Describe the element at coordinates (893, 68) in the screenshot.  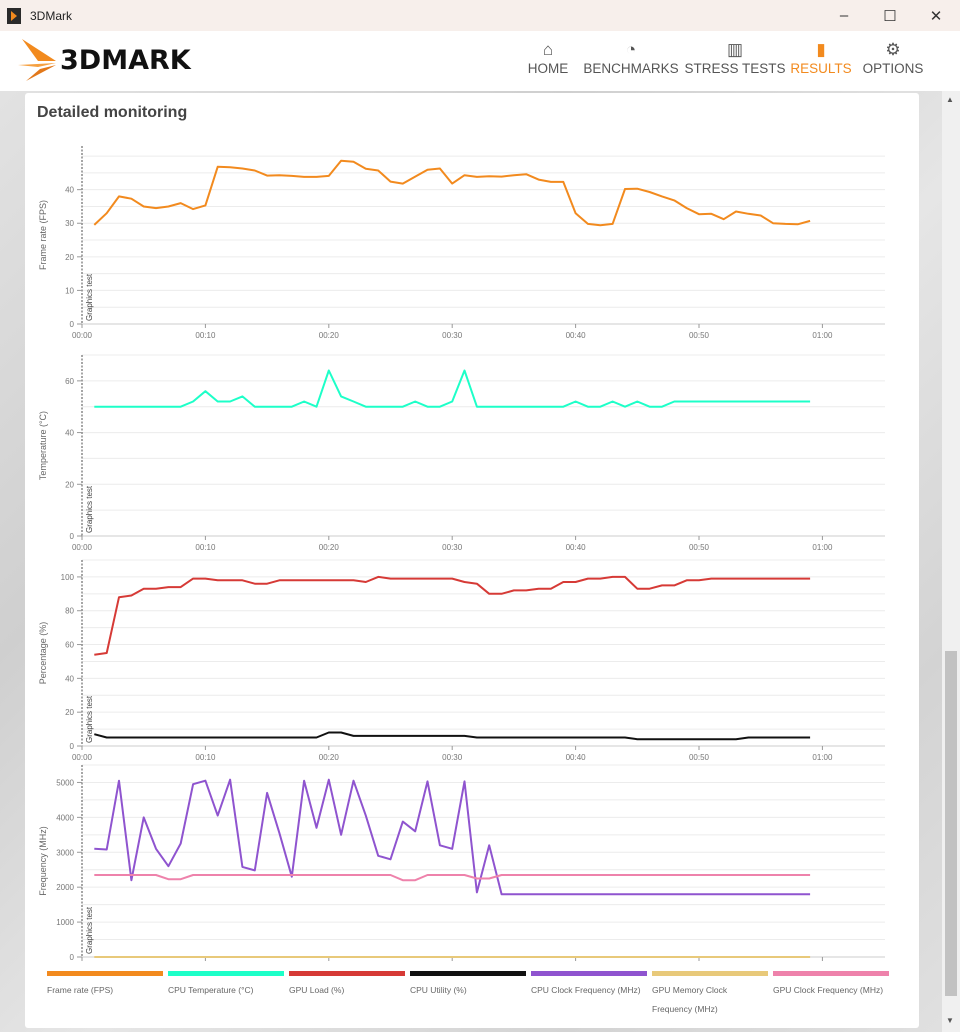
I see `nav-label: OPTIONS` at that location.